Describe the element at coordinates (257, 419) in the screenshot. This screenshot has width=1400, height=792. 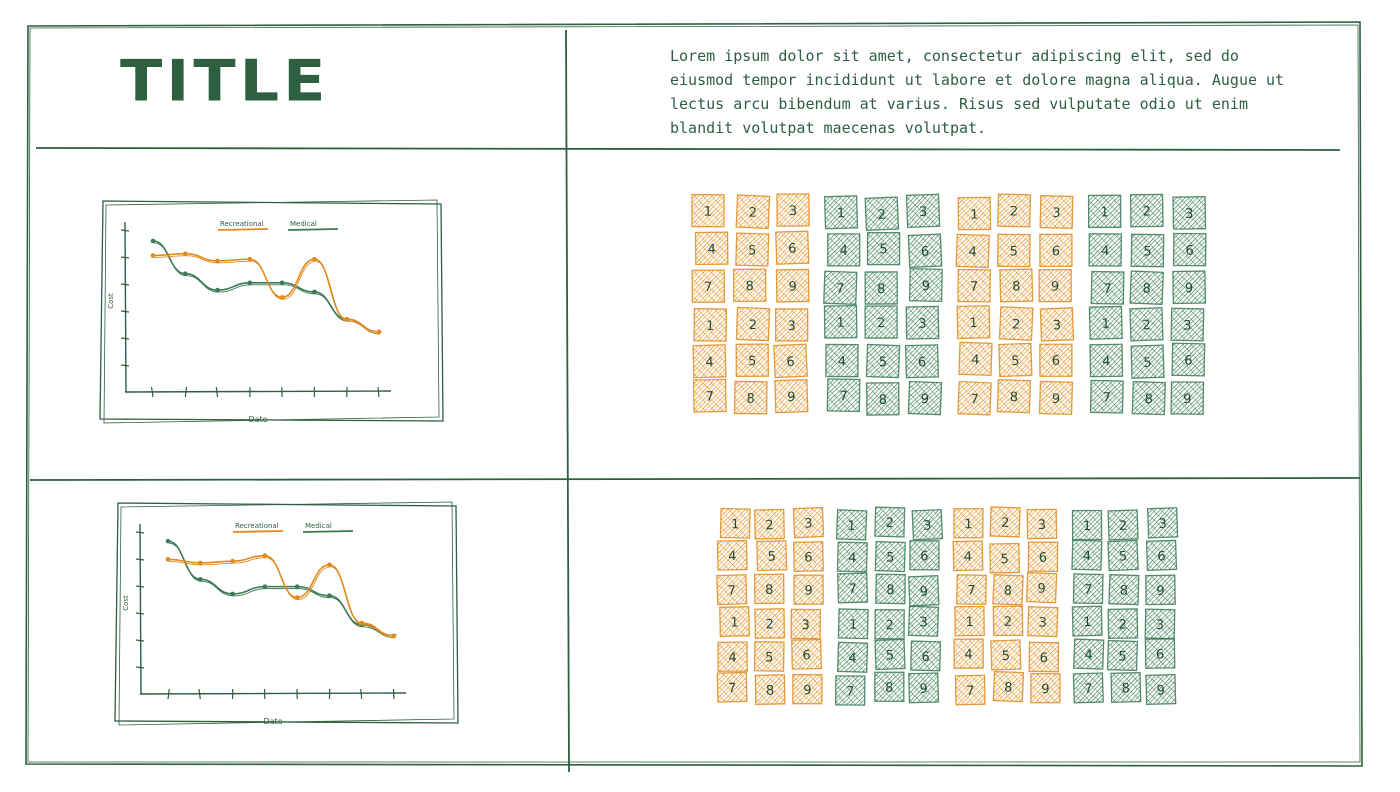
I see `x-axis-label: Date` at that location.